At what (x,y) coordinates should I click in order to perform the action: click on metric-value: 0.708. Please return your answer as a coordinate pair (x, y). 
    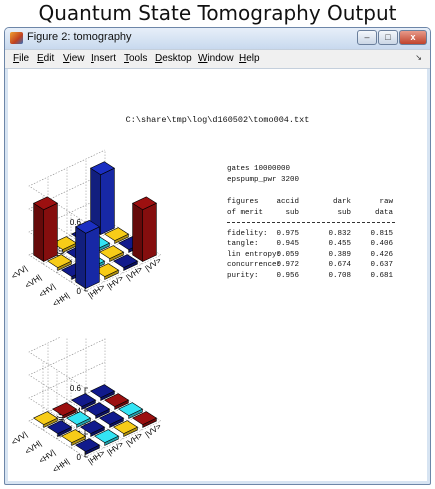
    Looking at the image, I should click on (339, 275).